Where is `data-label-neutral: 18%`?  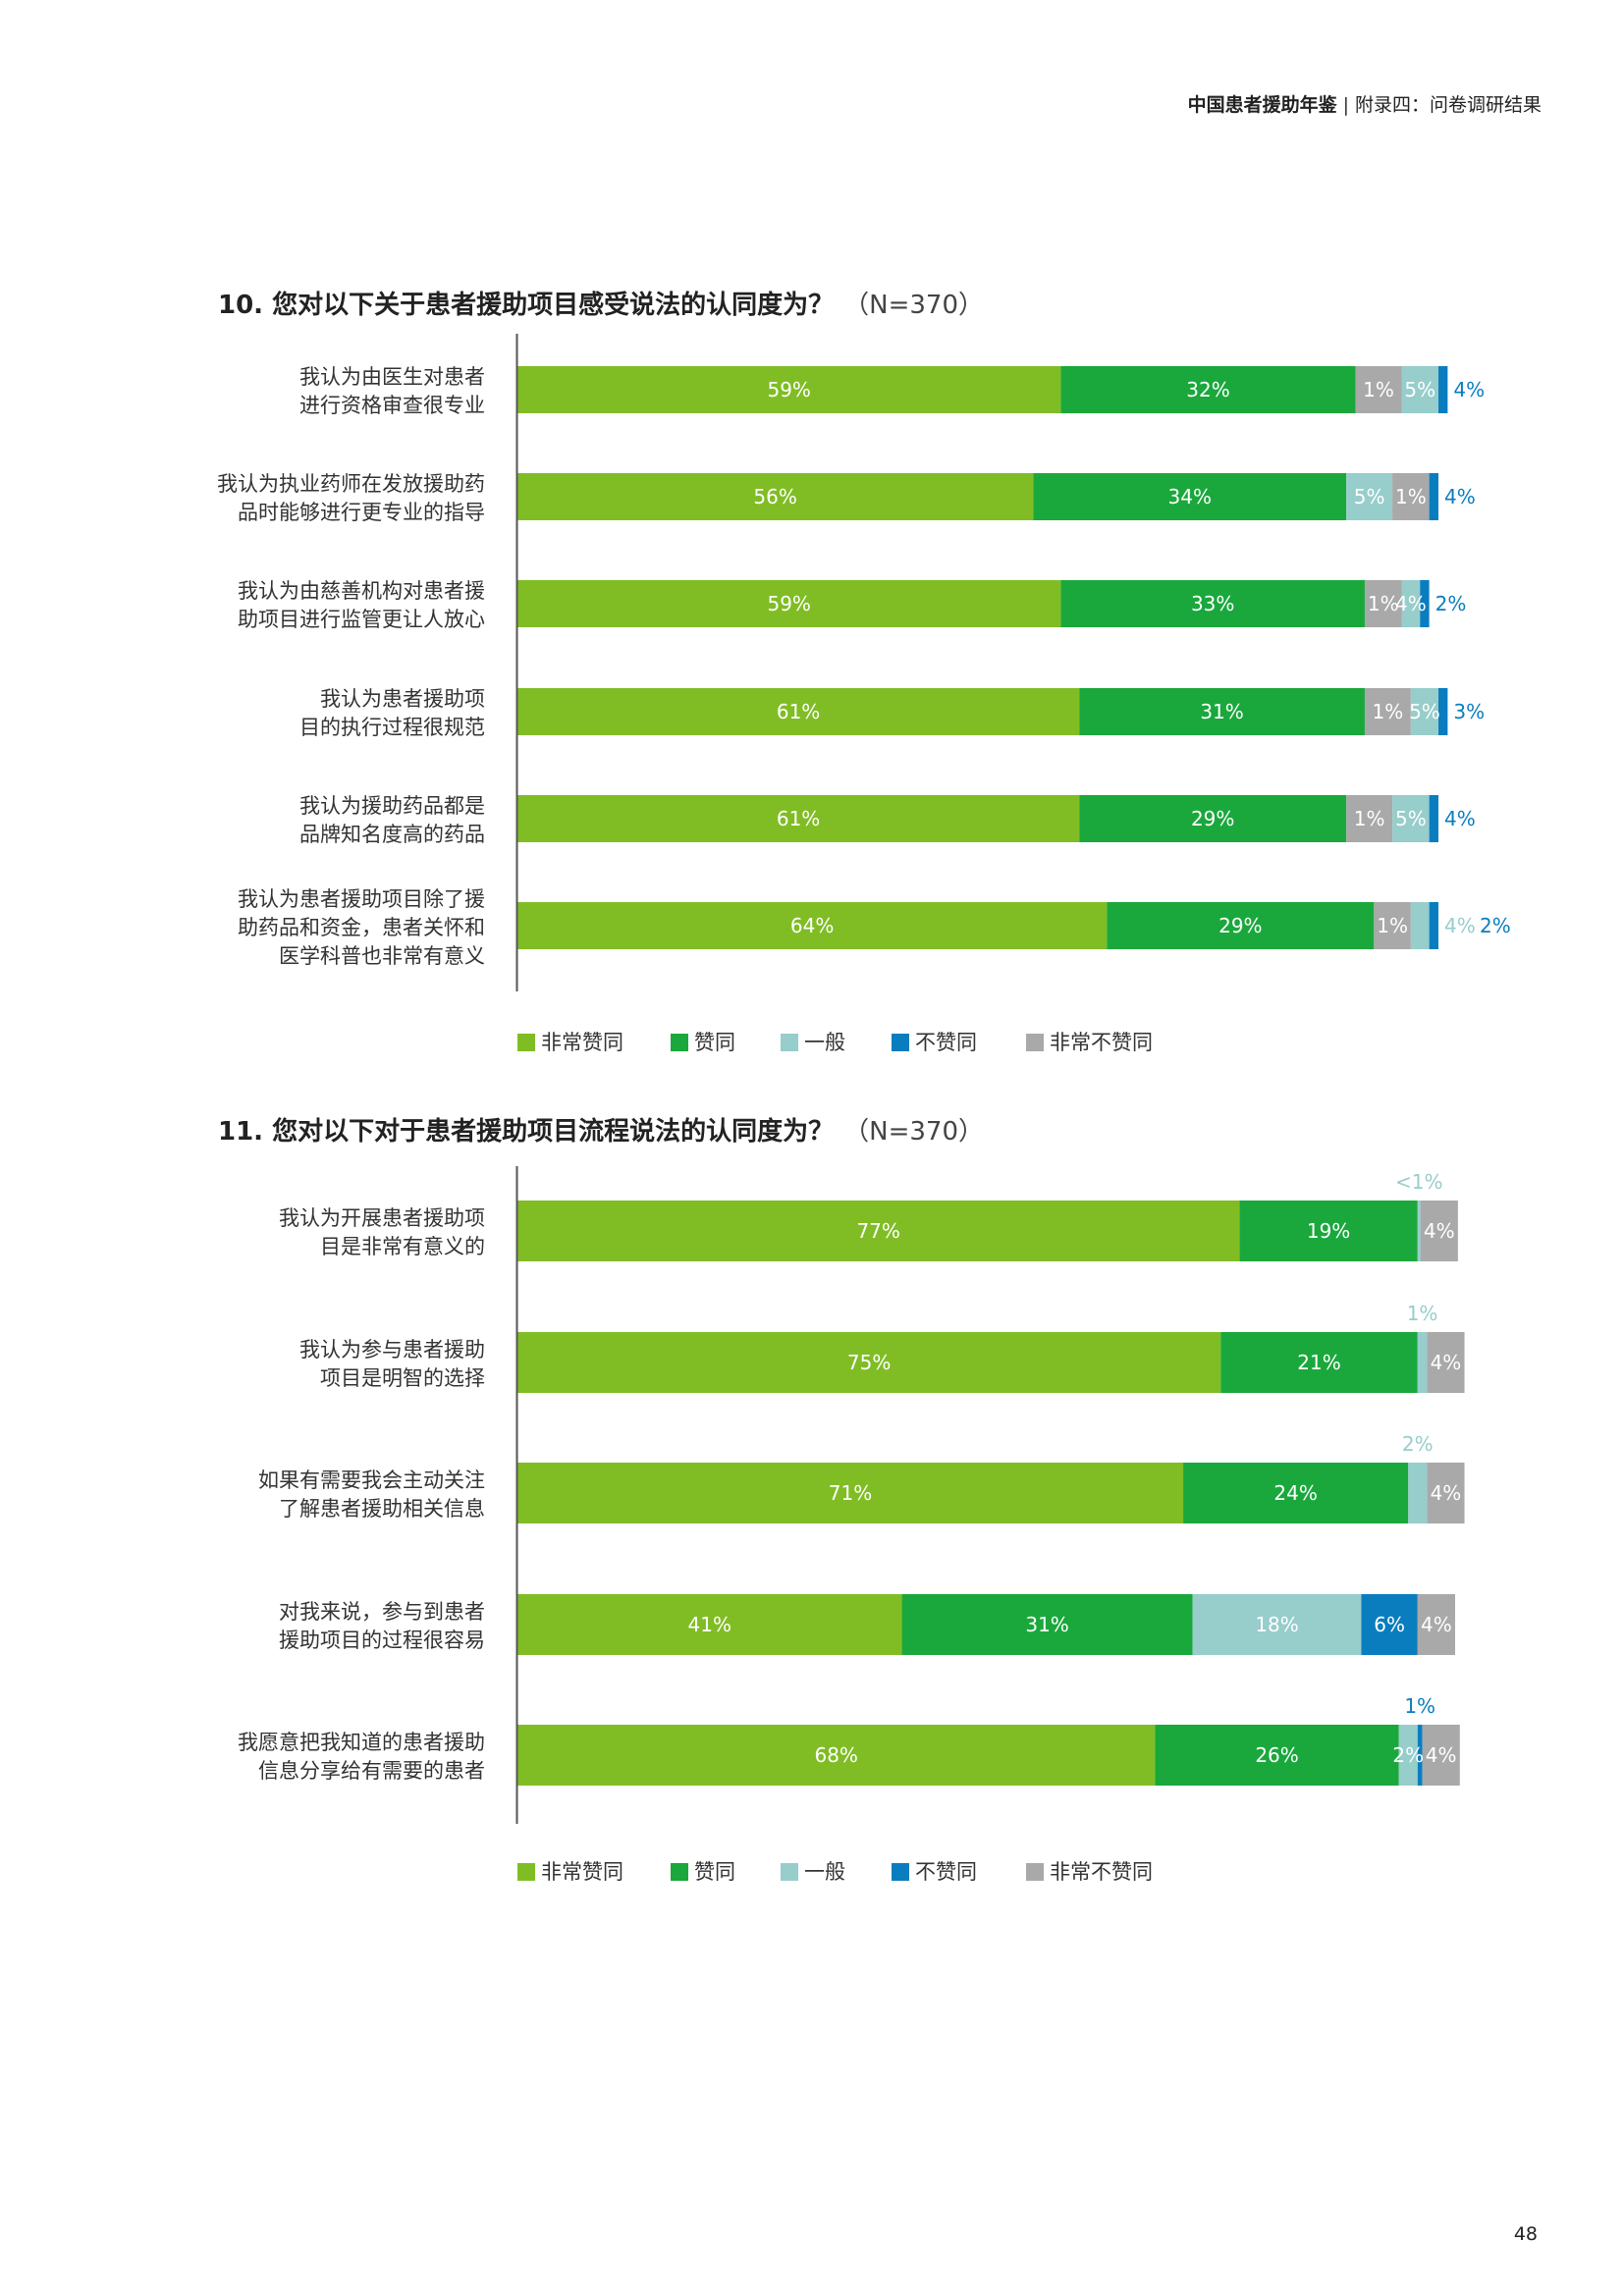
data-label-neutral: 18% is located at coordinates (1276, 1624).